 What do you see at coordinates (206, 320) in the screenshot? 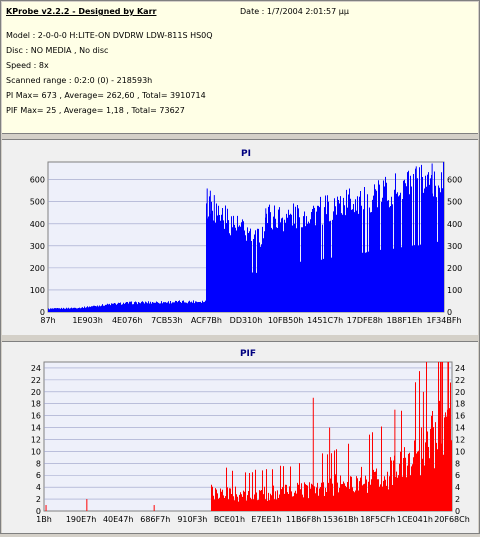
I see `x-tick-label: ACF7Bh` at bounding box center [206, 320].